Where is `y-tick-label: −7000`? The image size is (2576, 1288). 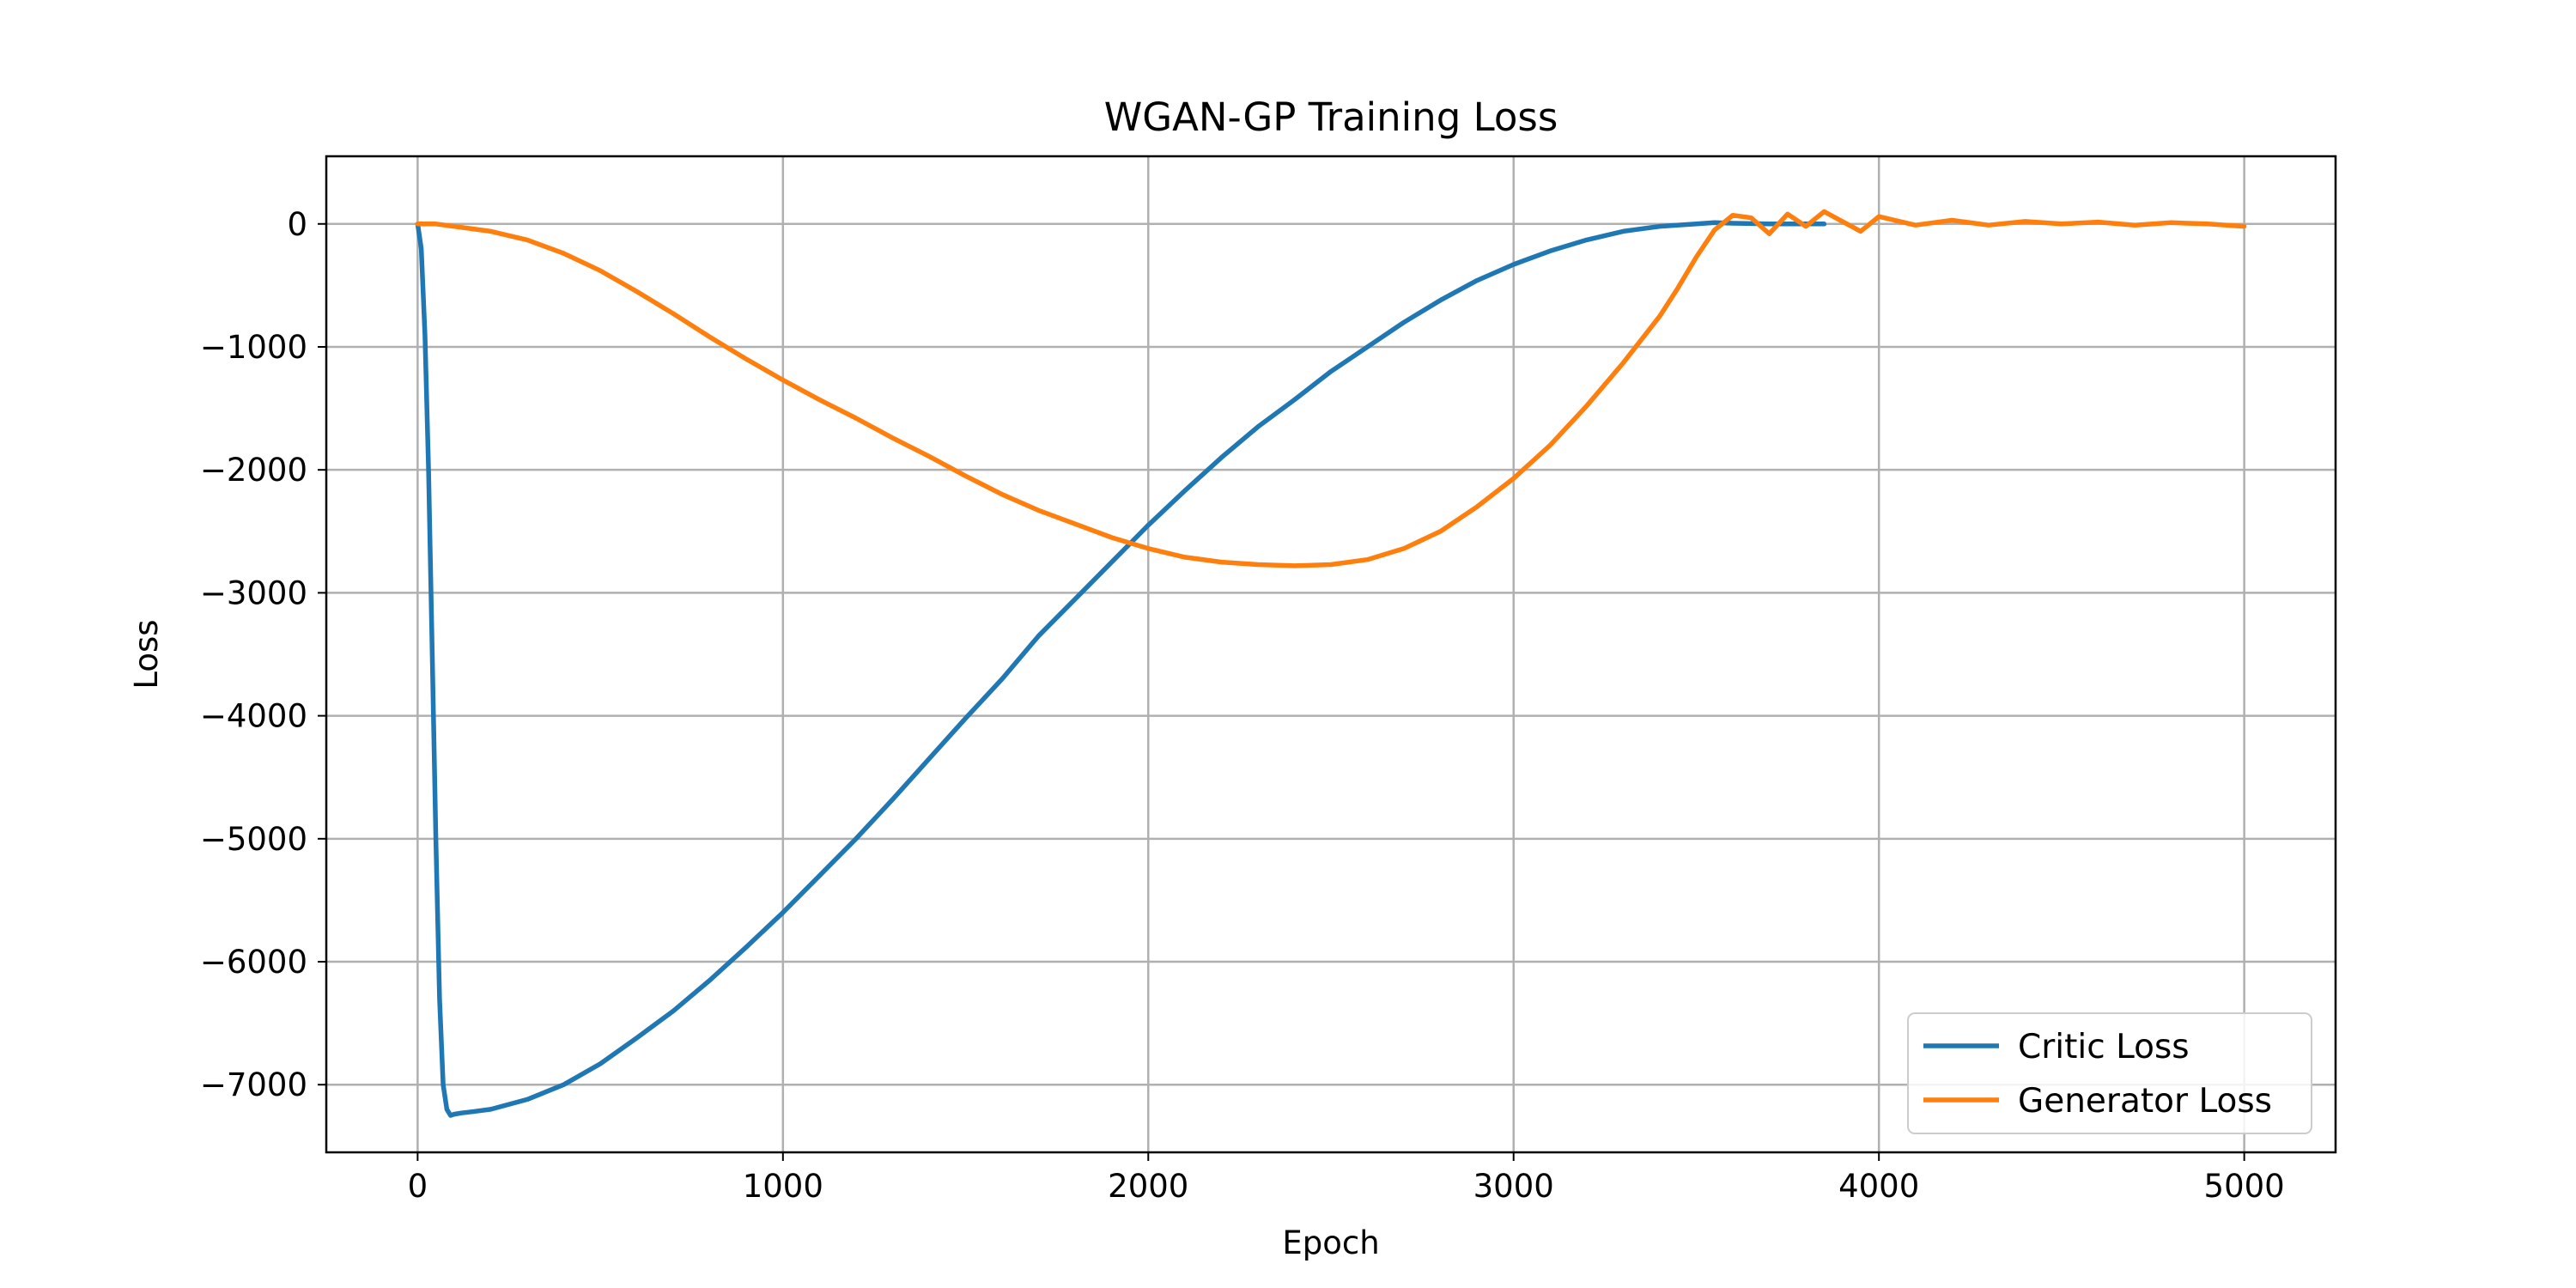
y-tick-label: −7000 is located at coordinates (253, 1085).